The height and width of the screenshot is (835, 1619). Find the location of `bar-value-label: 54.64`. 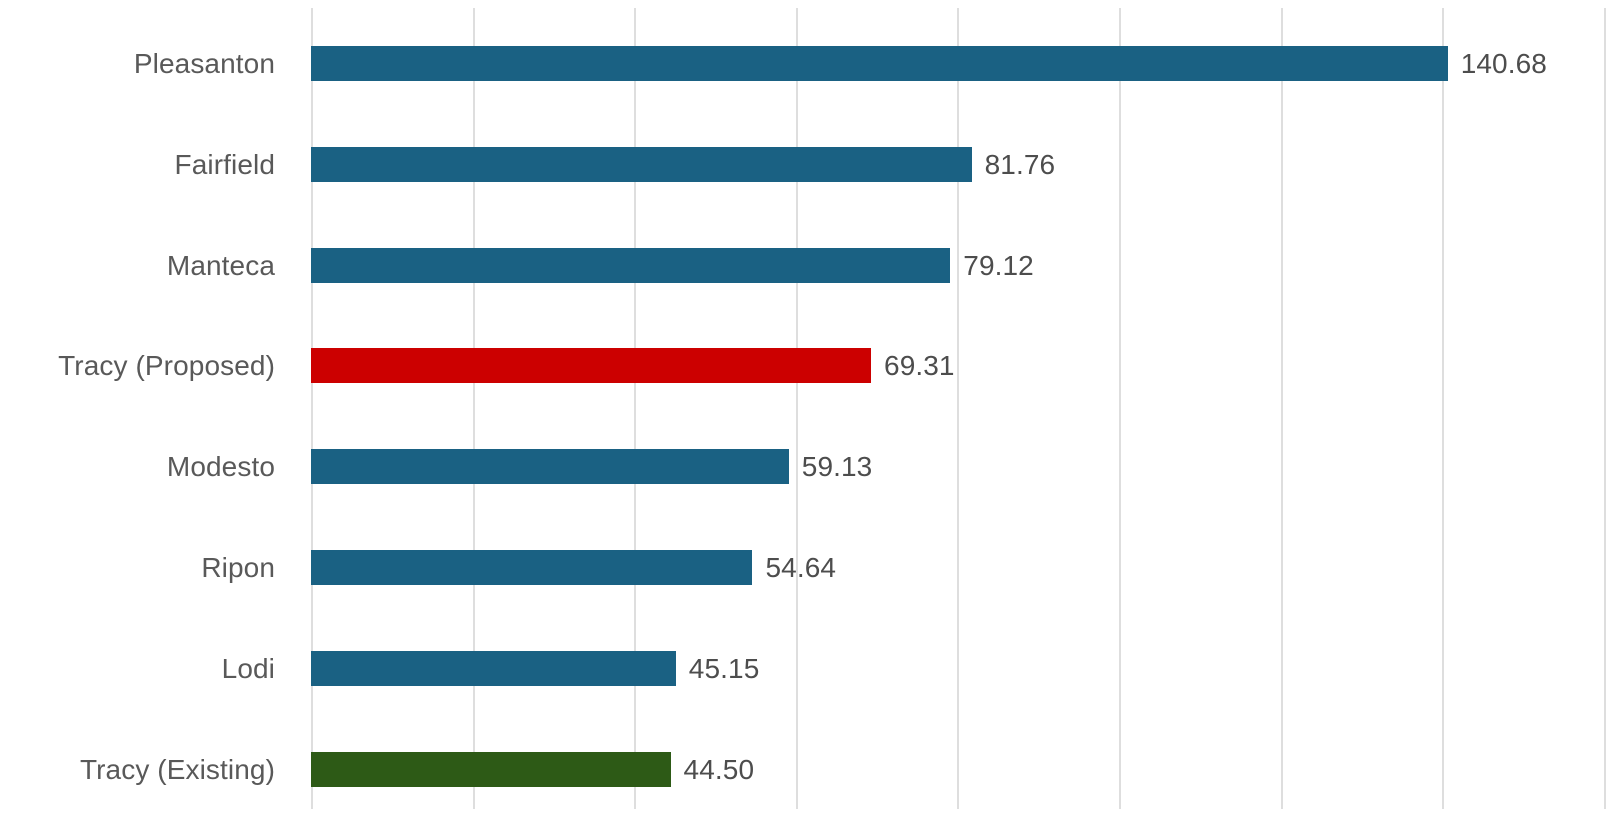

bar-value-label: 54.64 is located at coordinates (801, 567).